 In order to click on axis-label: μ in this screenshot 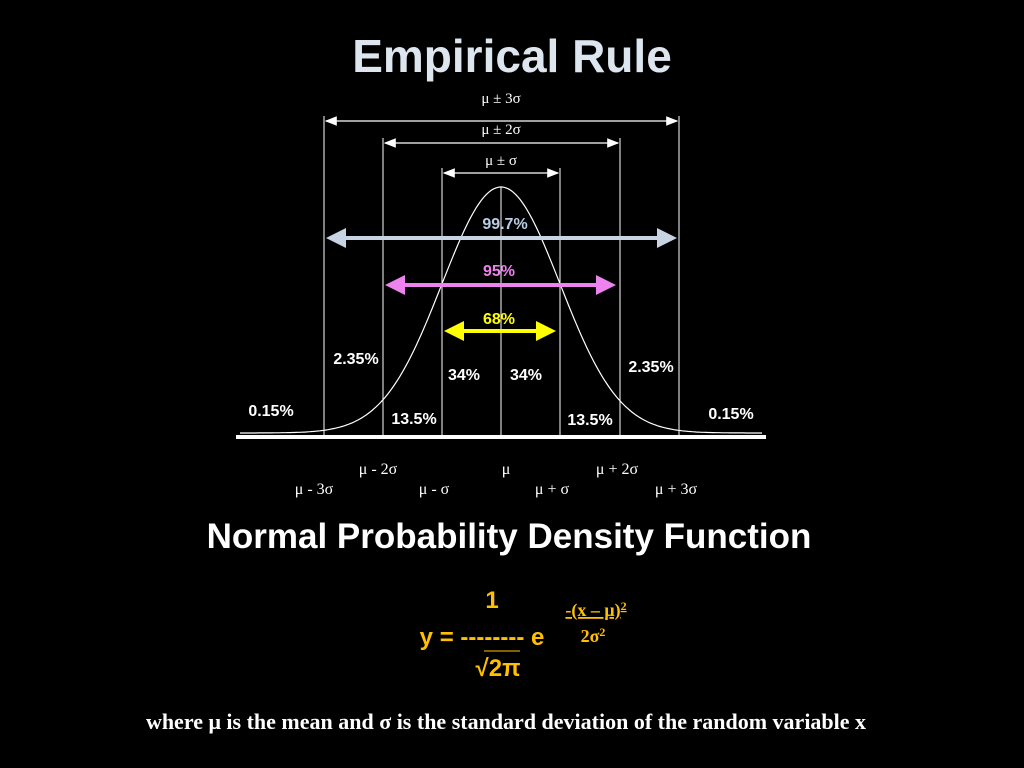, I will do `click(506, 469)`.